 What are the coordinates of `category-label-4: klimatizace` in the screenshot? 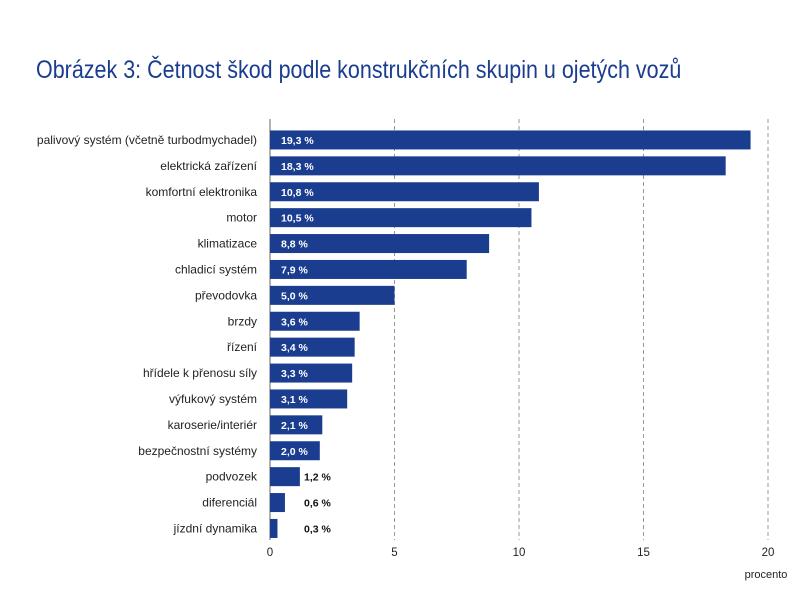 It's located at (228, 244).